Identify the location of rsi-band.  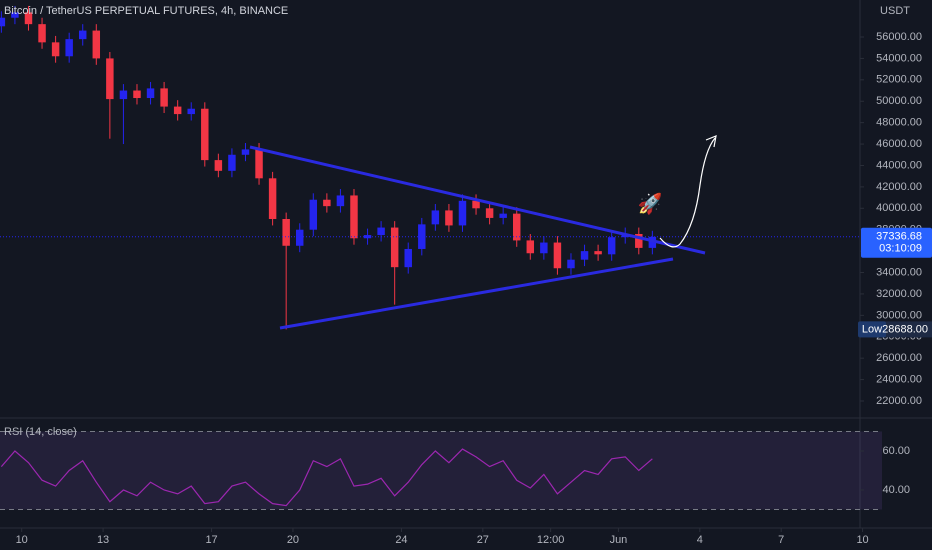
(441, 470).